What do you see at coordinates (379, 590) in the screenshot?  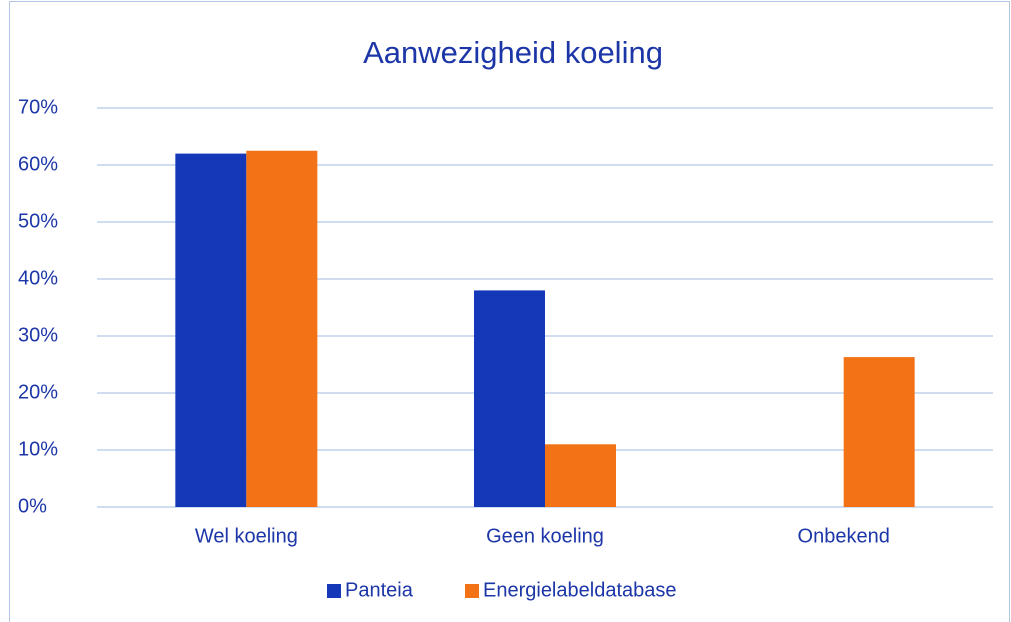 I see `legend-label: Panteia` at bounding box center [379, 590].